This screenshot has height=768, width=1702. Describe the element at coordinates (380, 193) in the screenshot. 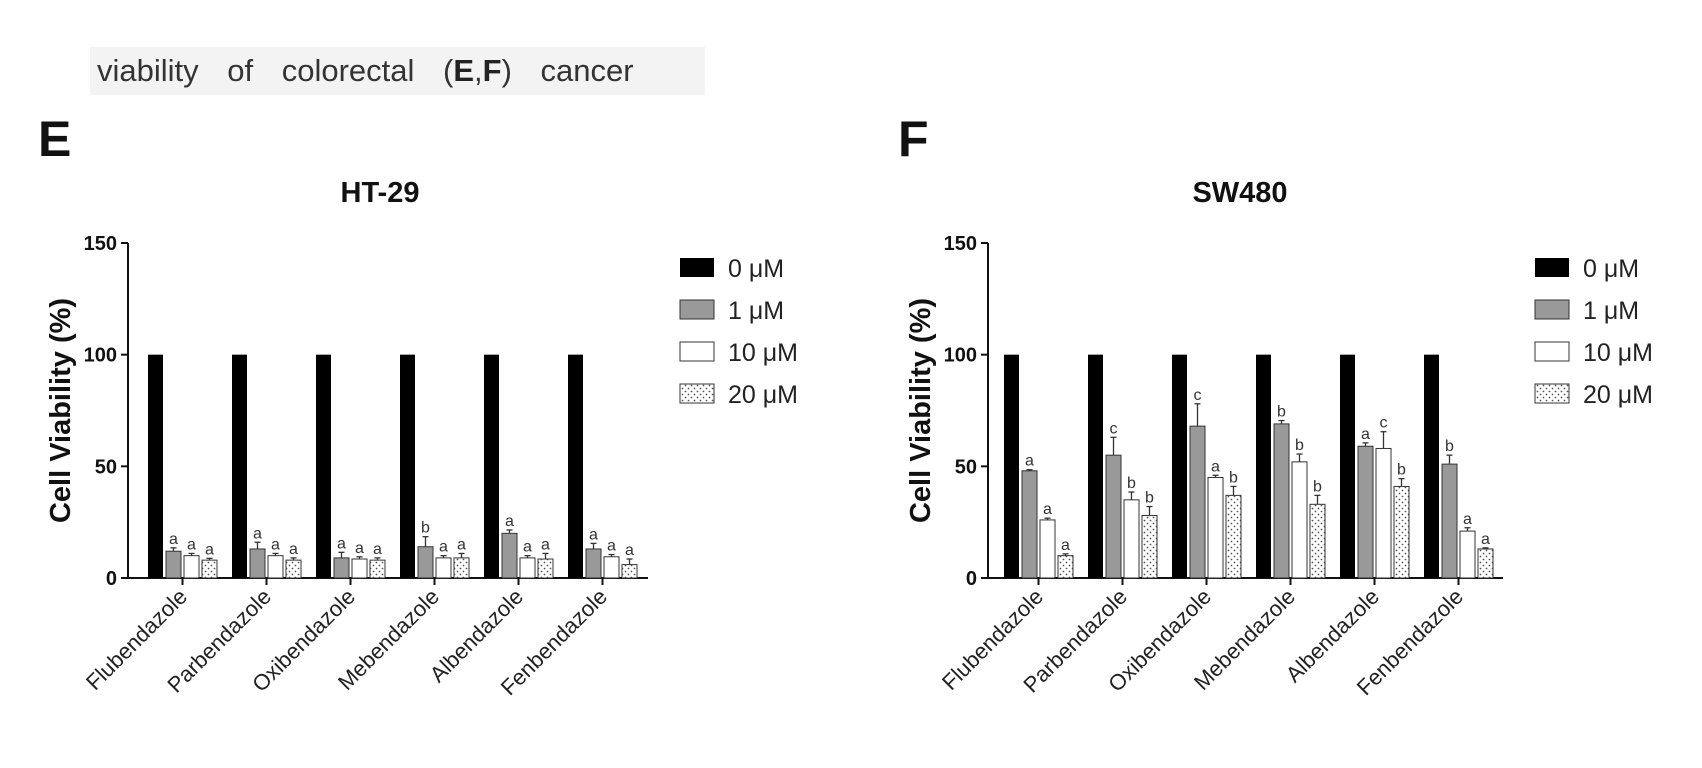

I see `chart-title: HT-29` at that location.